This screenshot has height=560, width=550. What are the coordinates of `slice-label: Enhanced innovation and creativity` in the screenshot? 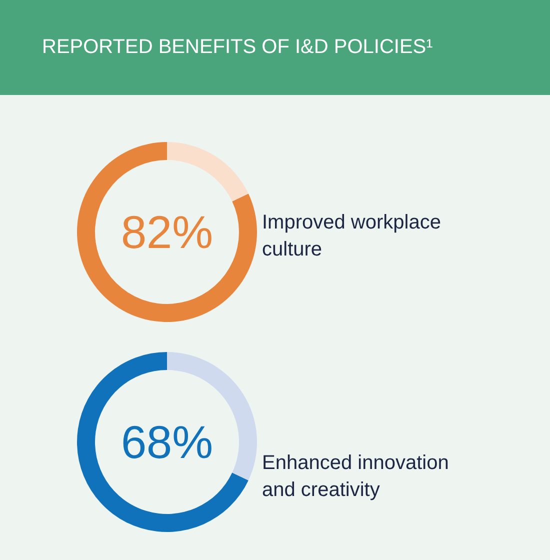 It's located at (358, 476).